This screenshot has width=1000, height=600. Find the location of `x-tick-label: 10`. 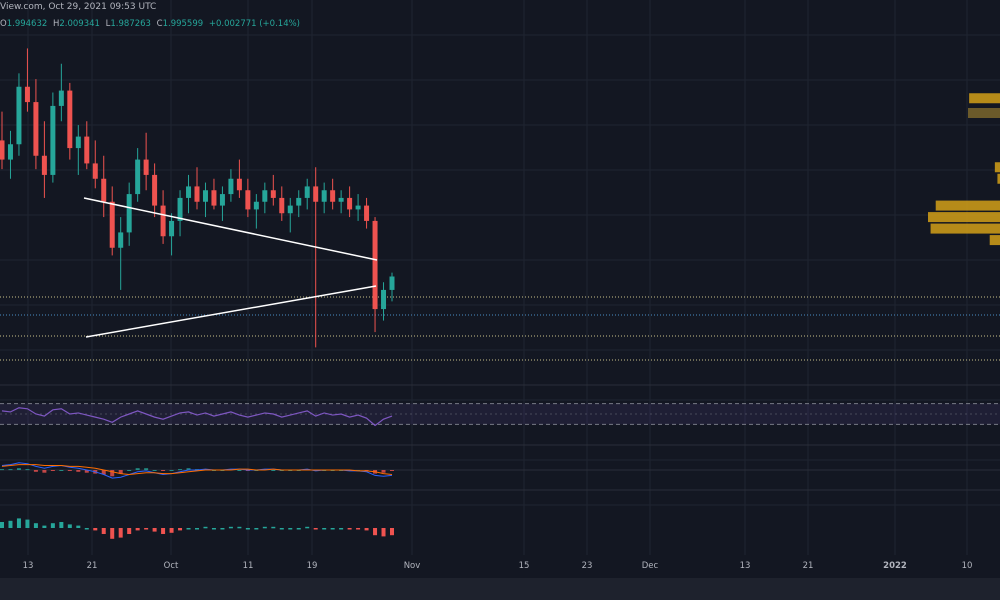

x-tick-label: 10 is located at coordinates (967, 566).